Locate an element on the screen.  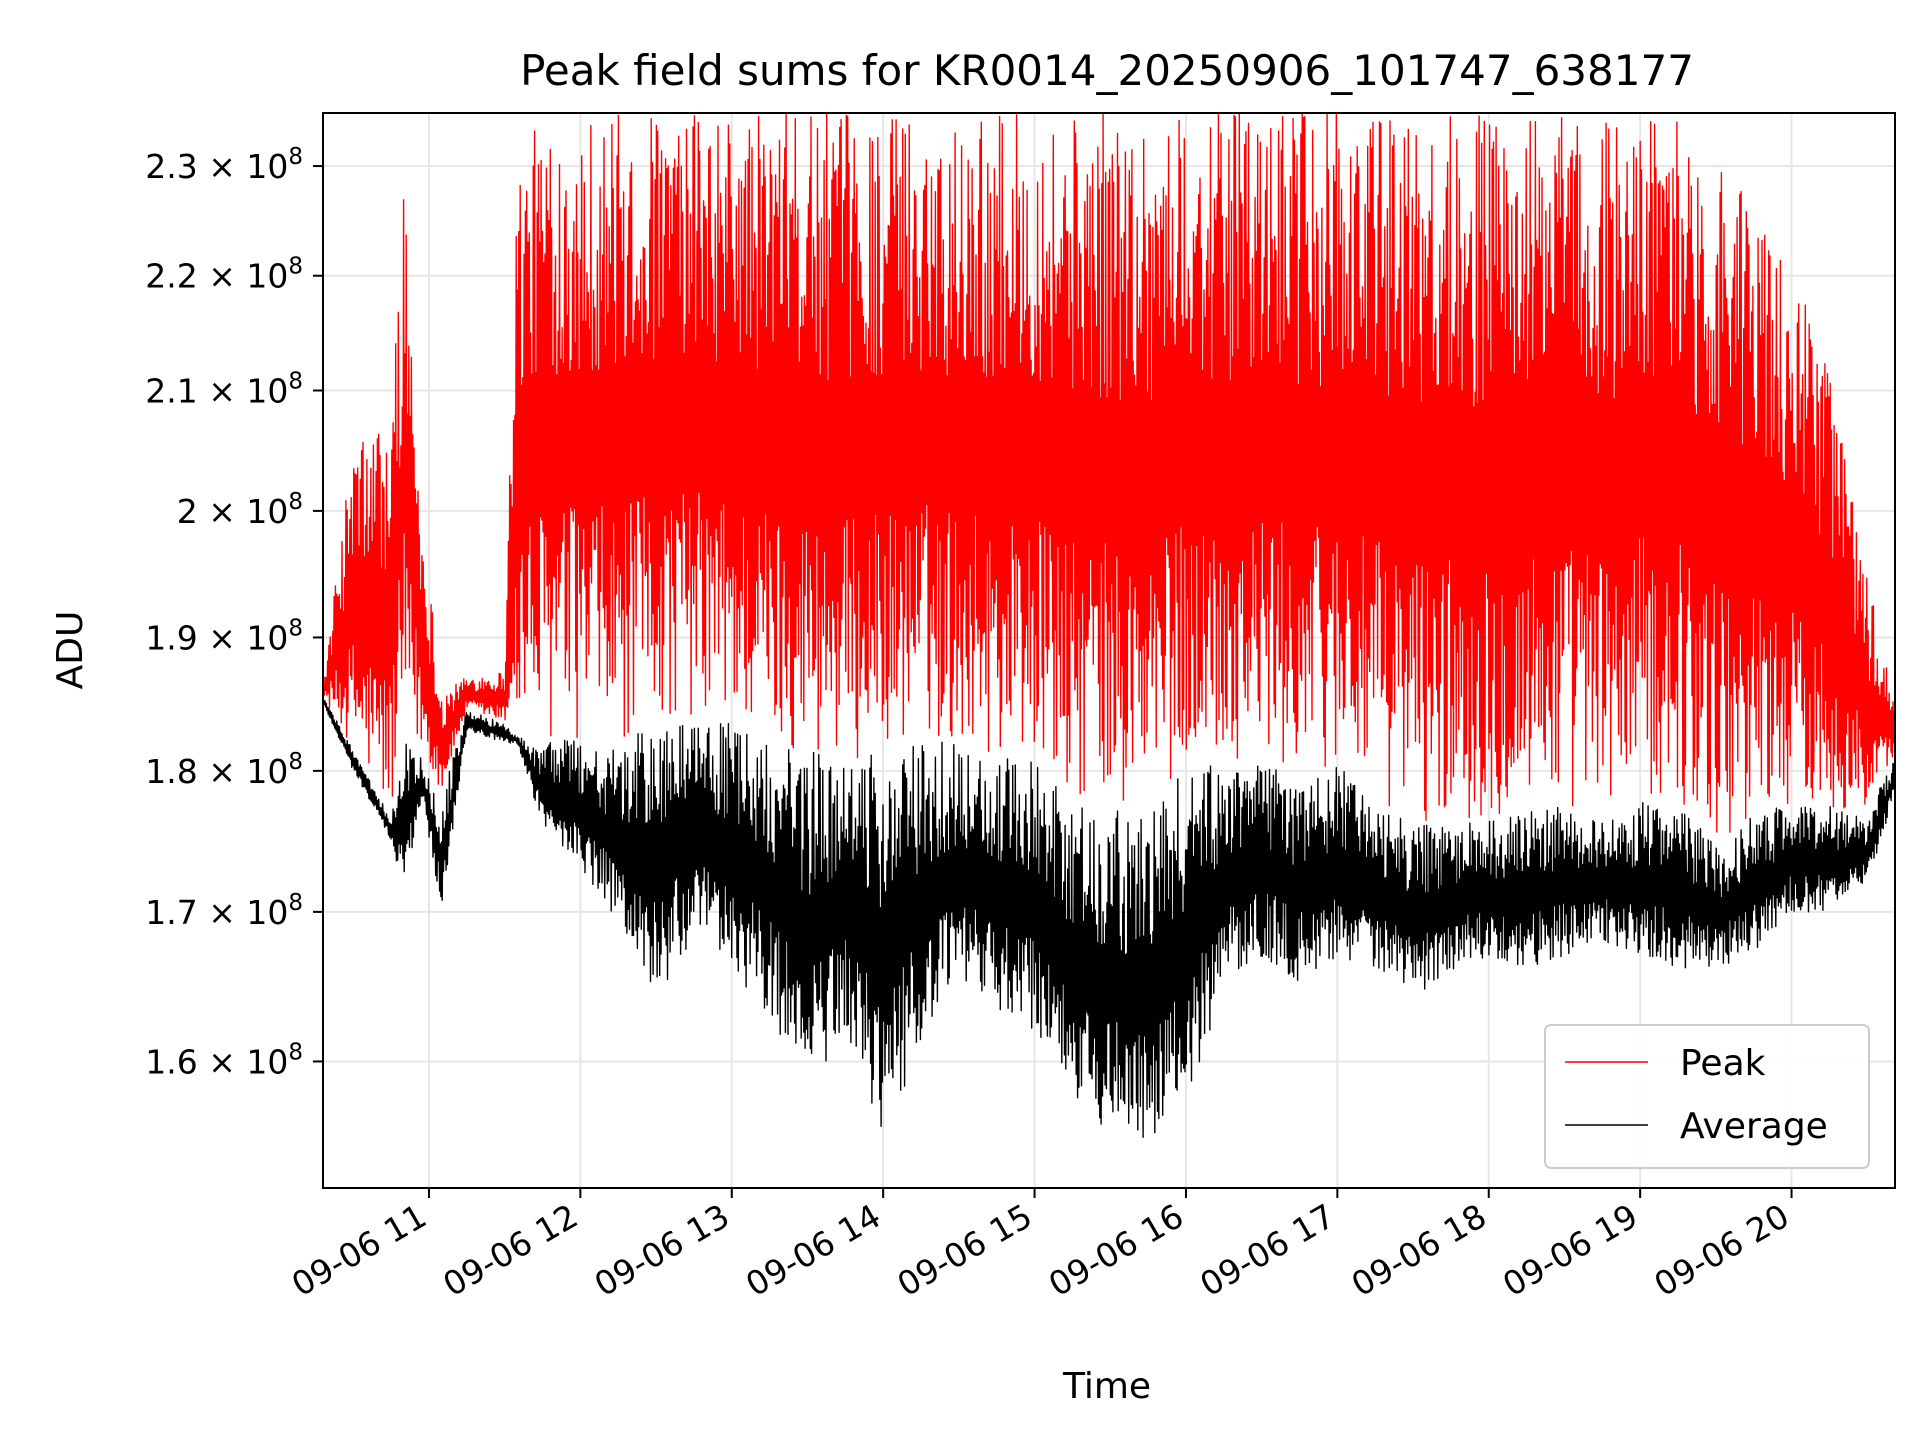
legend-box is located at coordinates (1707, 1096).